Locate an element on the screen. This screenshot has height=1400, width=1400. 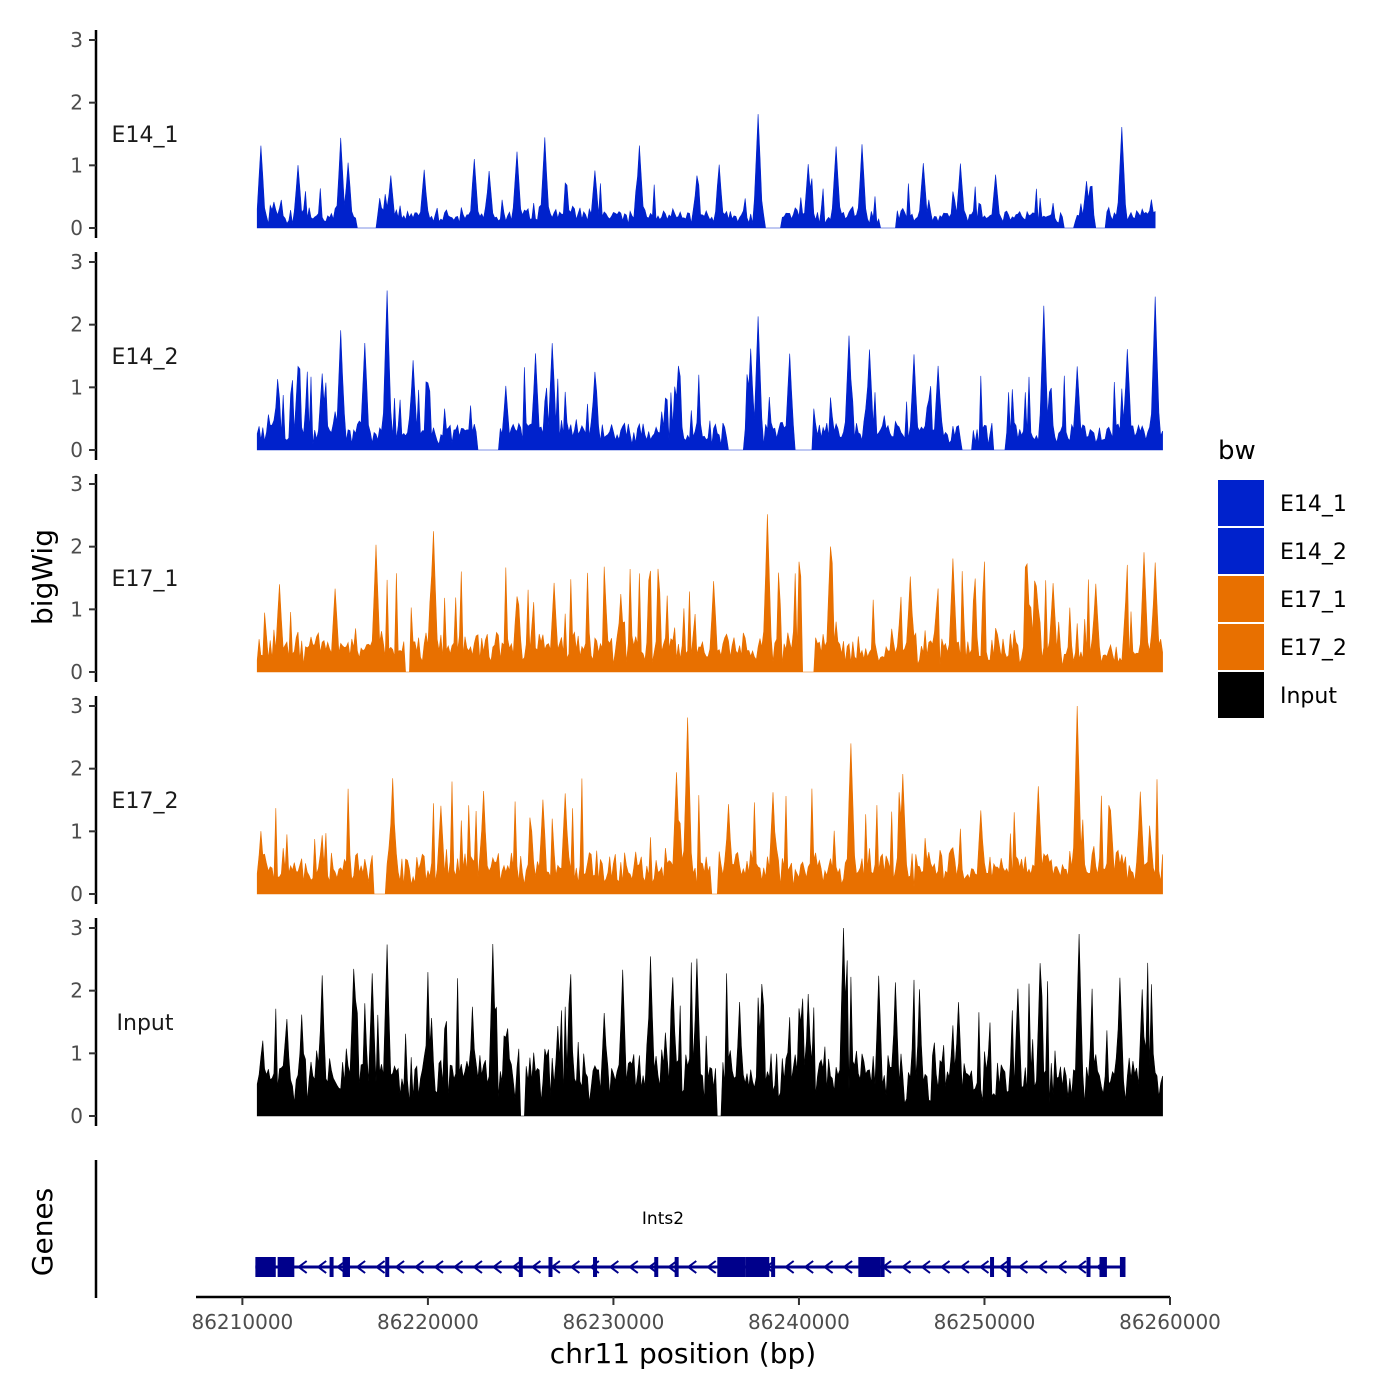
legend: bw E14_1 E14_2 E17_1 E17_2 Input is located at coordinates (1282, 577).